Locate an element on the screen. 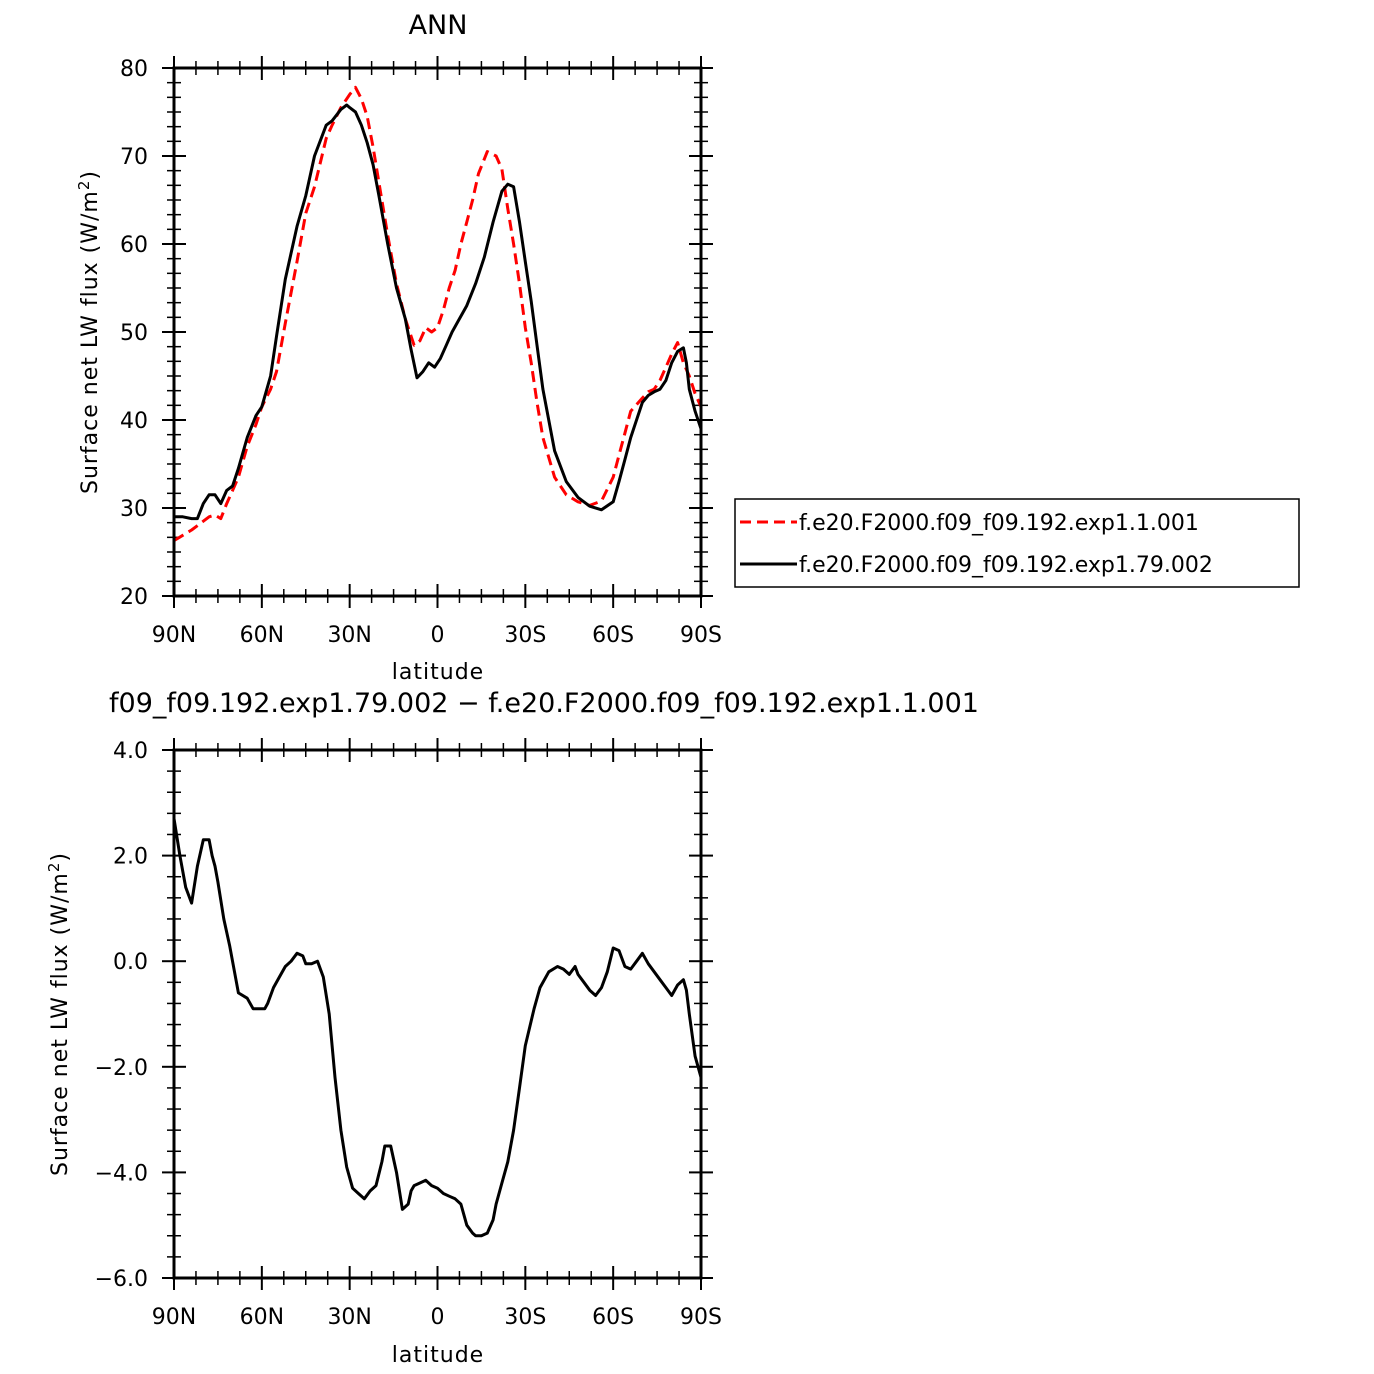  legend-frame is located at coordinates (1017, 543).